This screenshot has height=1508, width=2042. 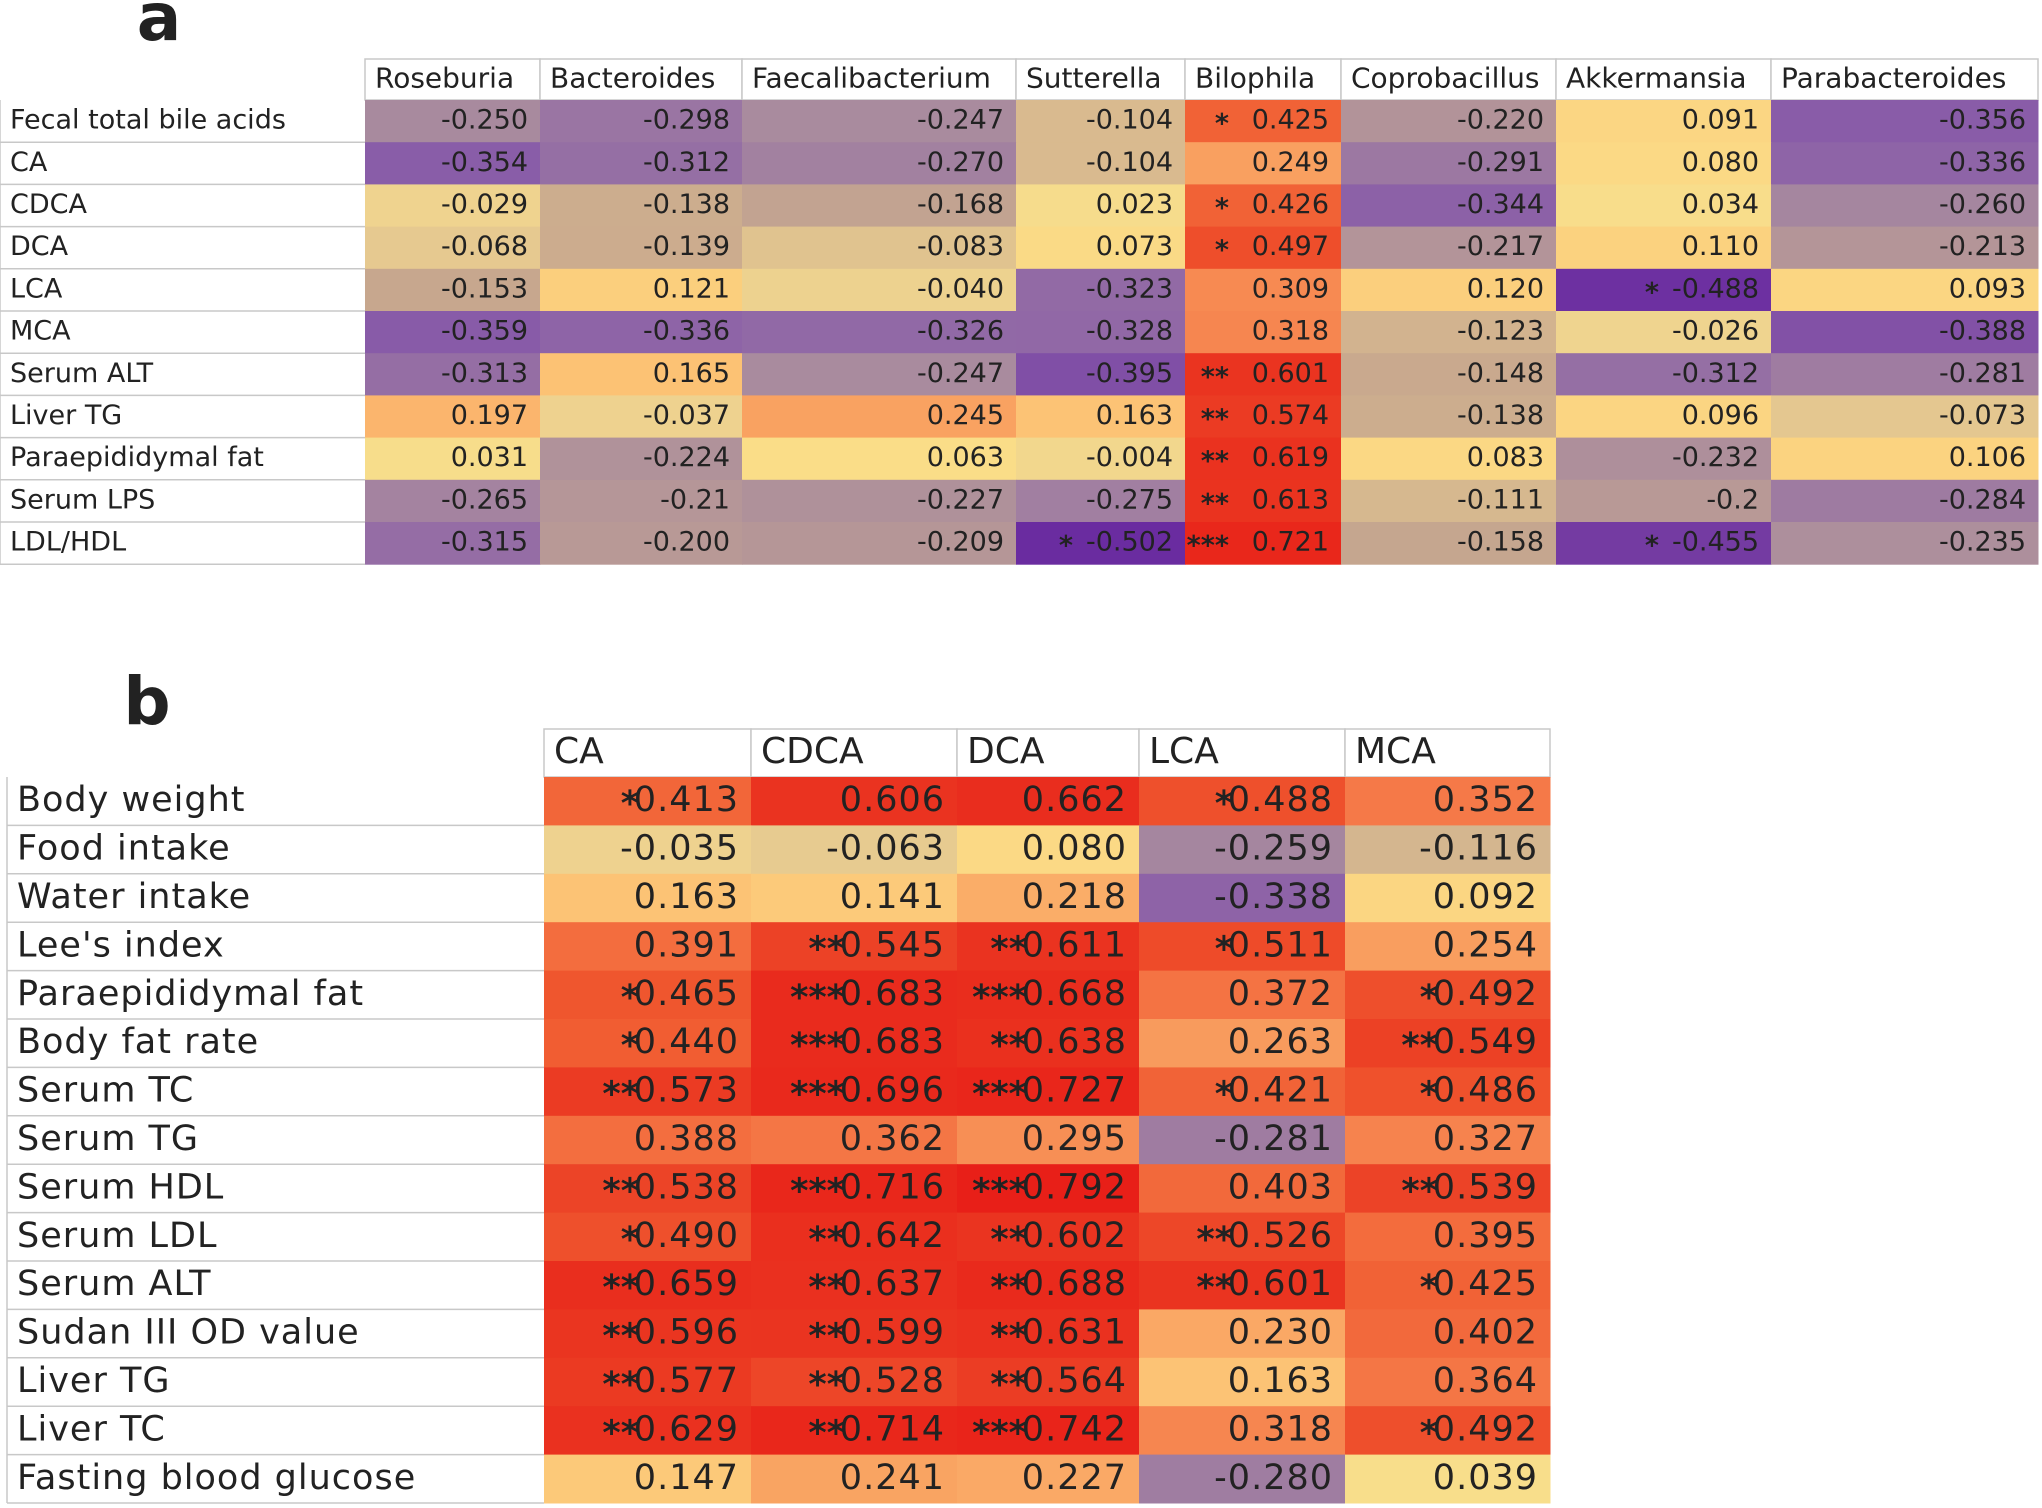 I want to click on cell-value: 0.073, so click(x=1134, y=246).